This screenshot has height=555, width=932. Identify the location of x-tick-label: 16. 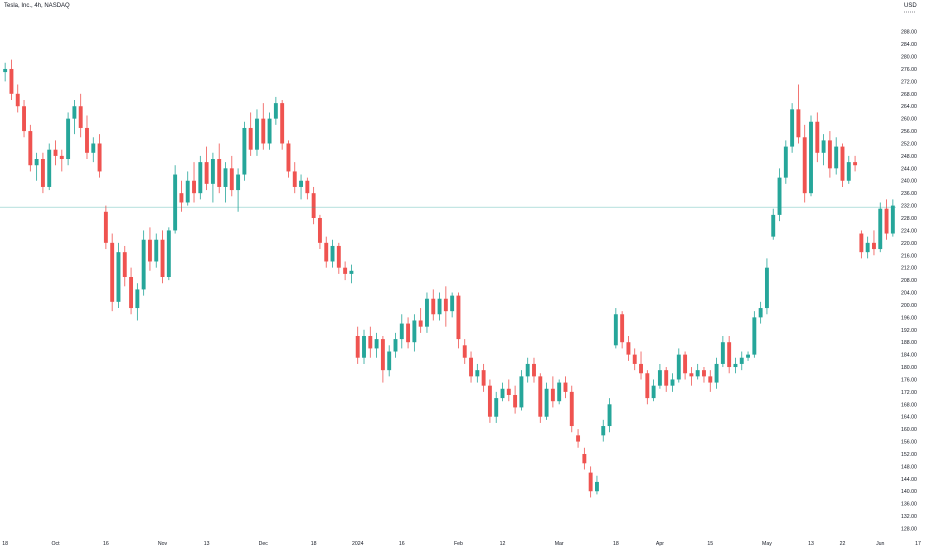
(106, 544).